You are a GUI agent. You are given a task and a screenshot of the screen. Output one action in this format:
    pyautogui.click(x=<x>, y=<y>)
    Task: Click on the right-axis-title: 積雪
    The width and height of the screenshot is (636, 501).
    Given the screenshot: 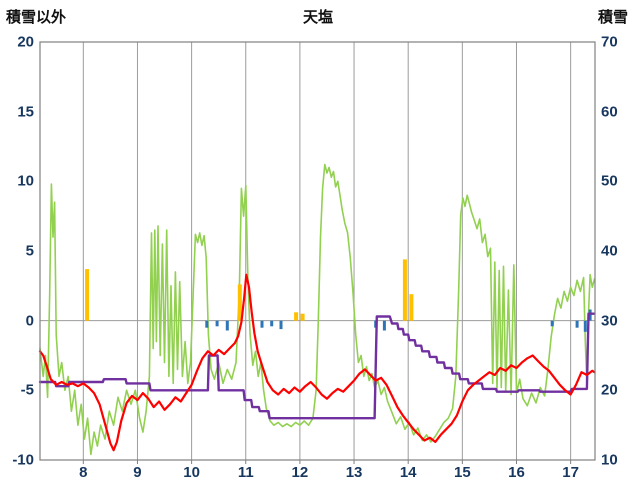 What is the action you would take?
    pyautogui.click(x=612, y=17)
    